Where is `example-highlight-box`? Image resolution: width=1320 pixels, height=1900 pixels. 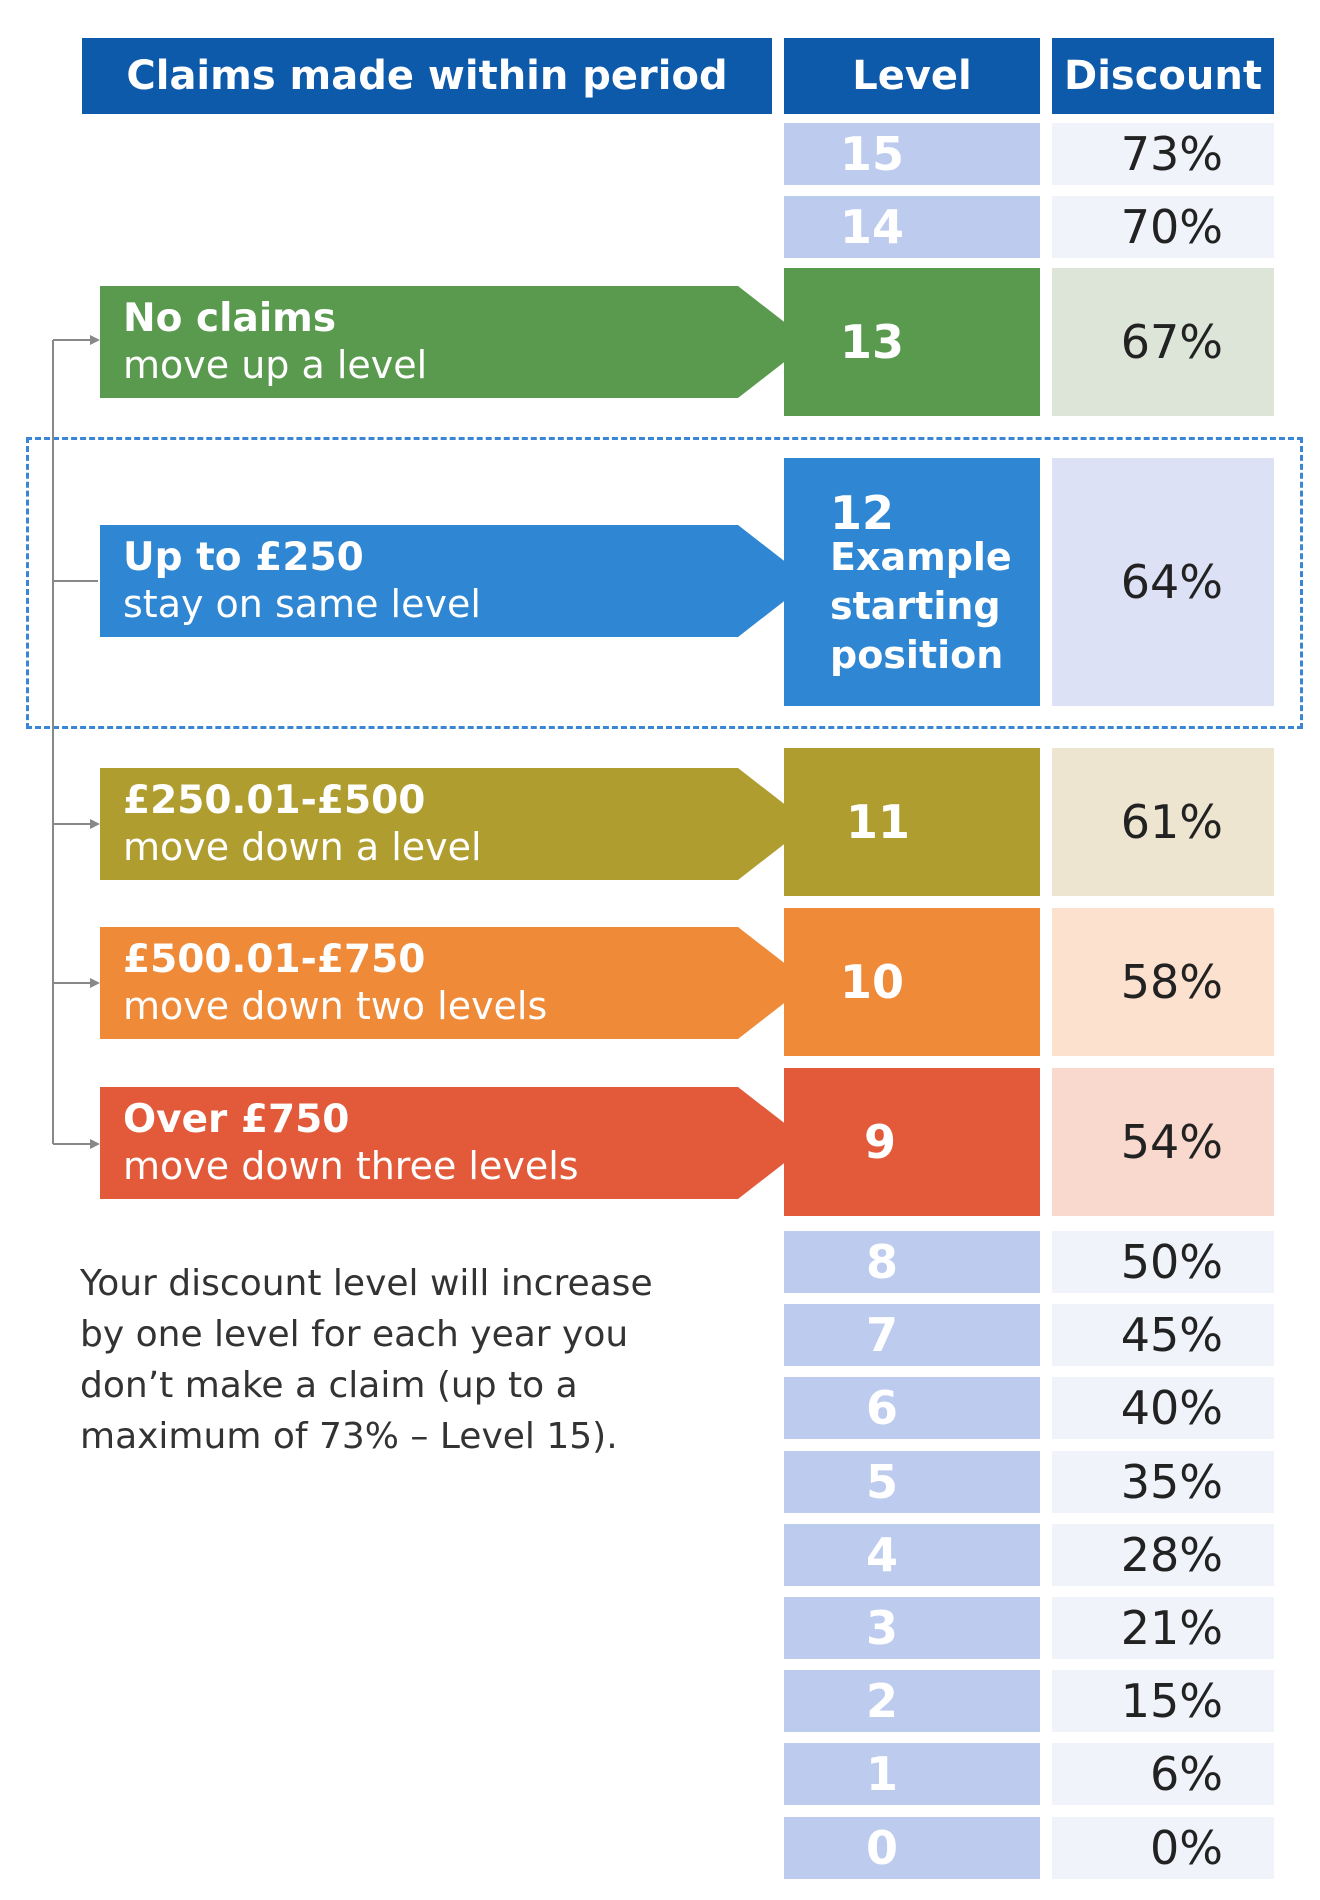
example-highlight-box is located at coordinates (664, 583).